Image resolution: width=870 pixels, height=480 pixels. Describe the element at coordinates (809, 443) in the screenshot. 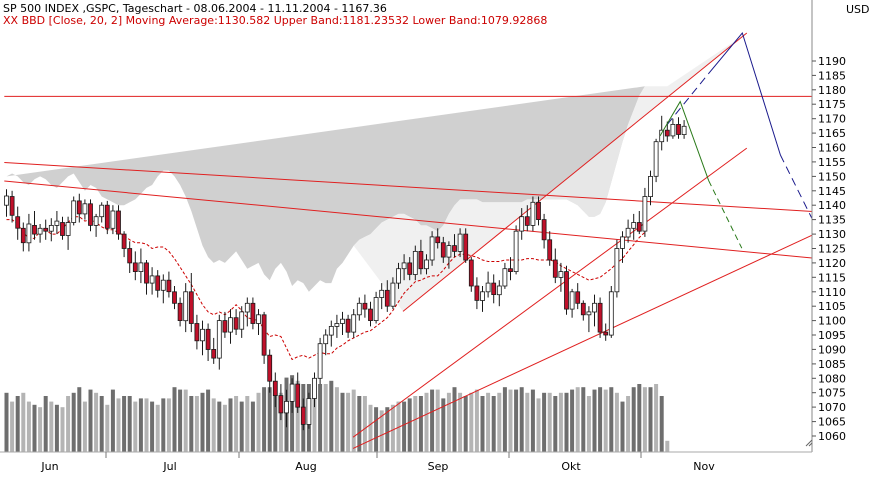

I see `resize-corner-icon` at that location.